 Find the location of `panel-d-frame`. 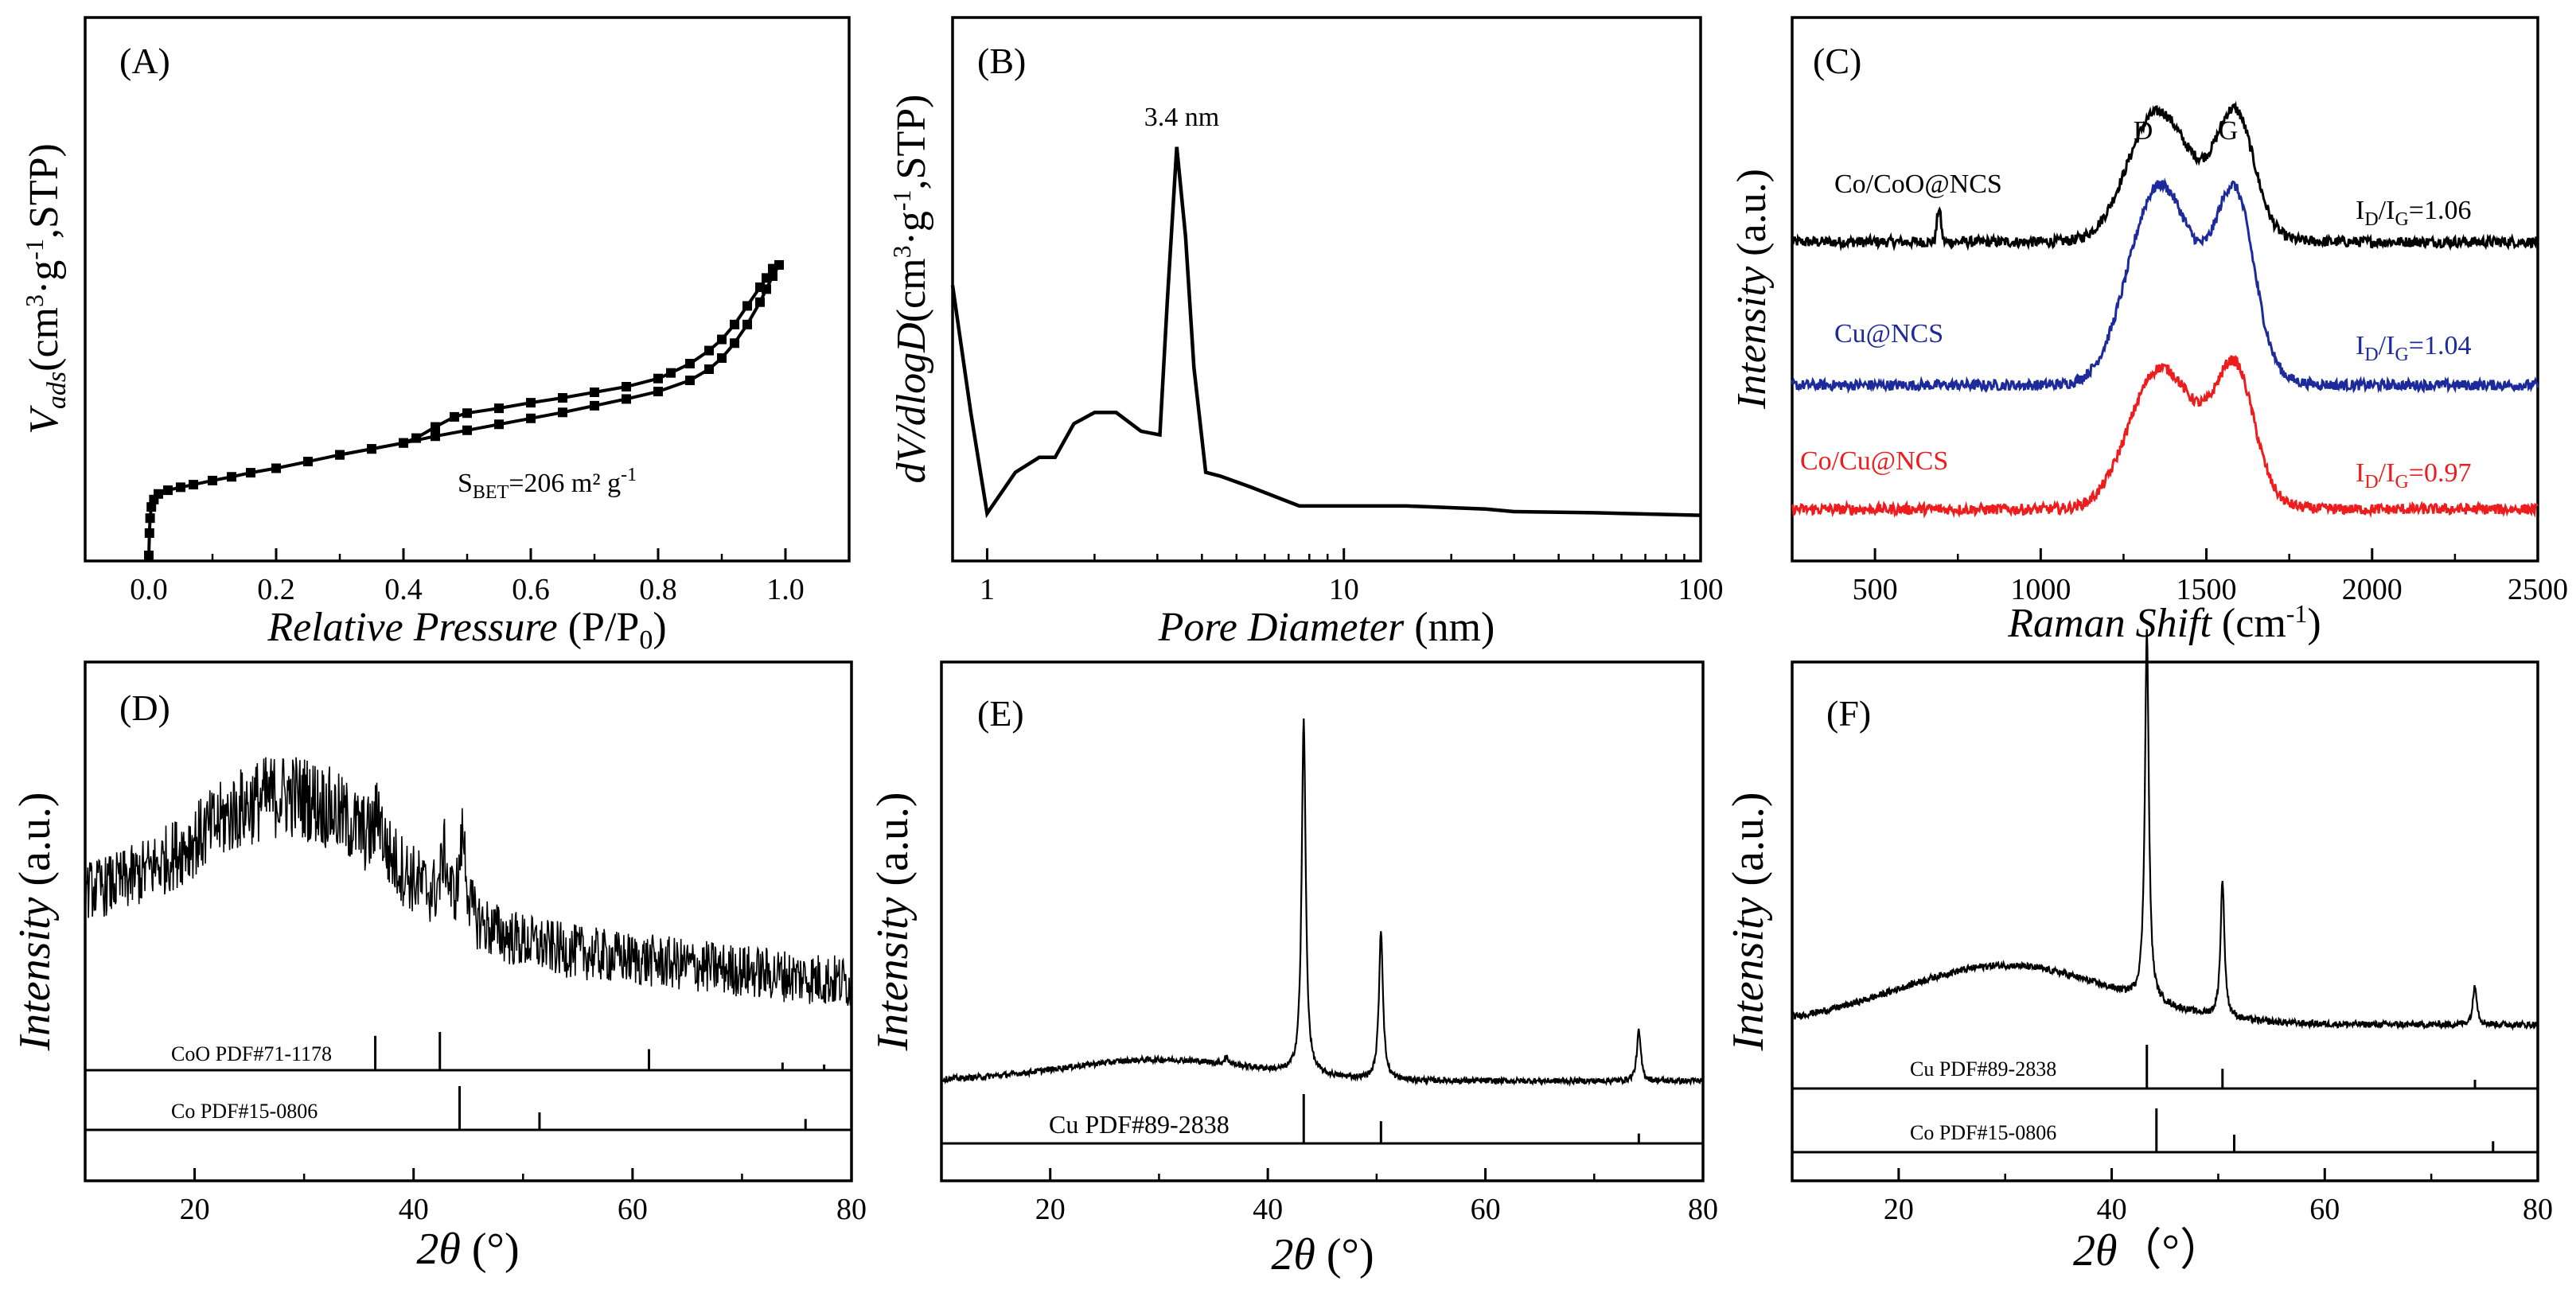

panel-d-frame is located at coordinates (468, 921).